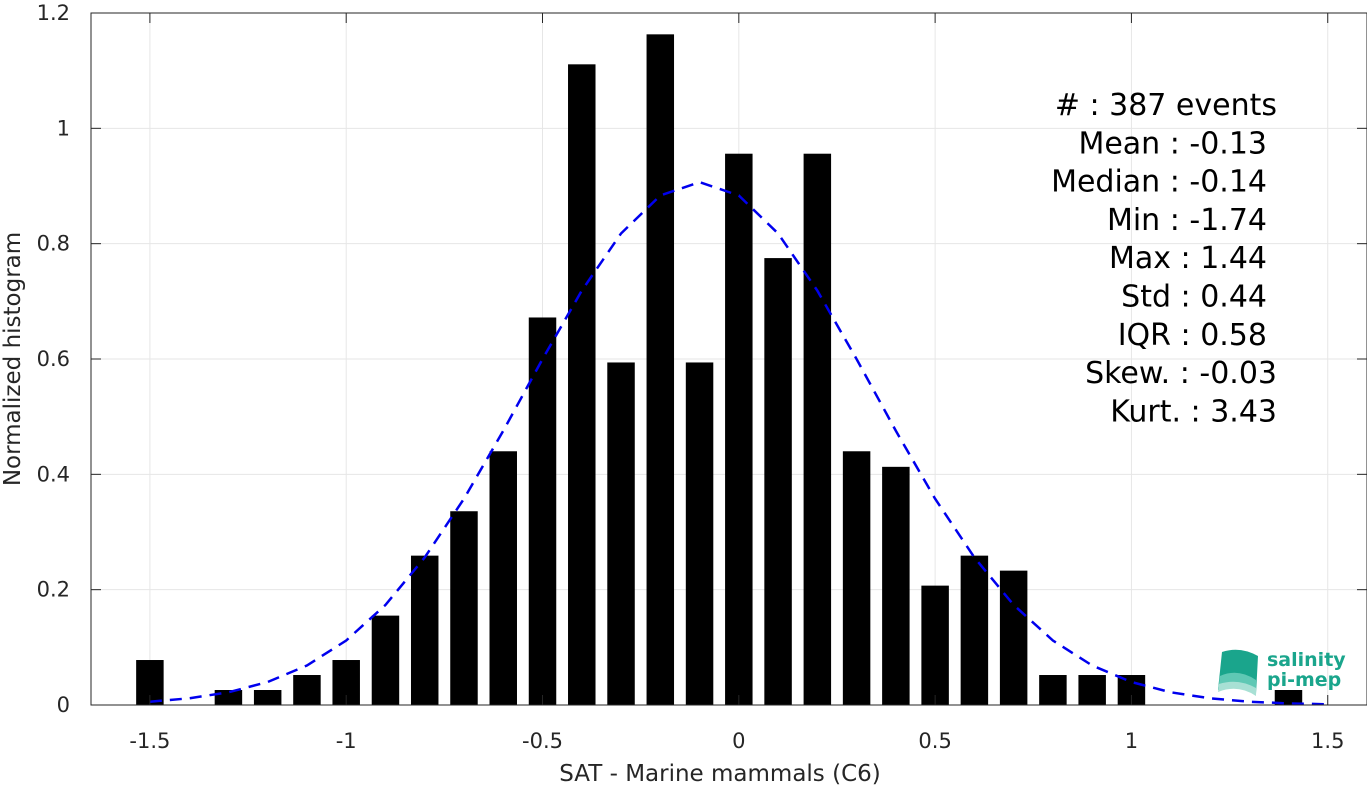 The image size is (1367, 785). Describe the element at coordinates (53, 590) in the screenshot. I see `y-tick-label-1: 0.2` at that location.